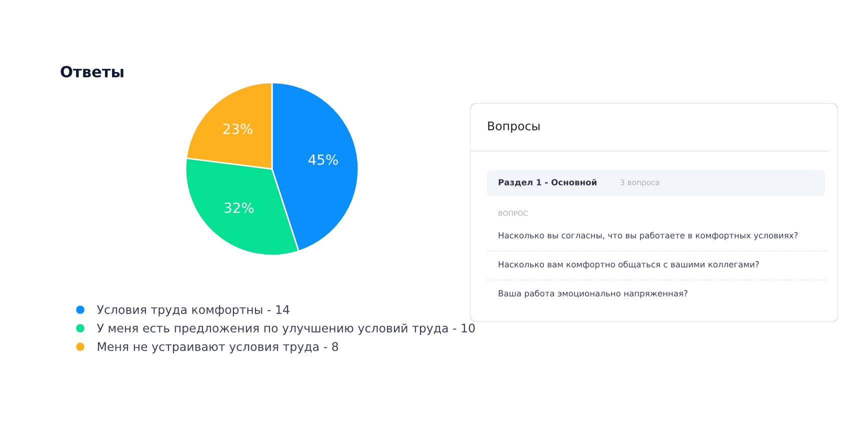  Describe the element at coordinates (218, 348) in the screenshot. I see `legend-label: Меня не устраивают условия труда - 8` at that location.